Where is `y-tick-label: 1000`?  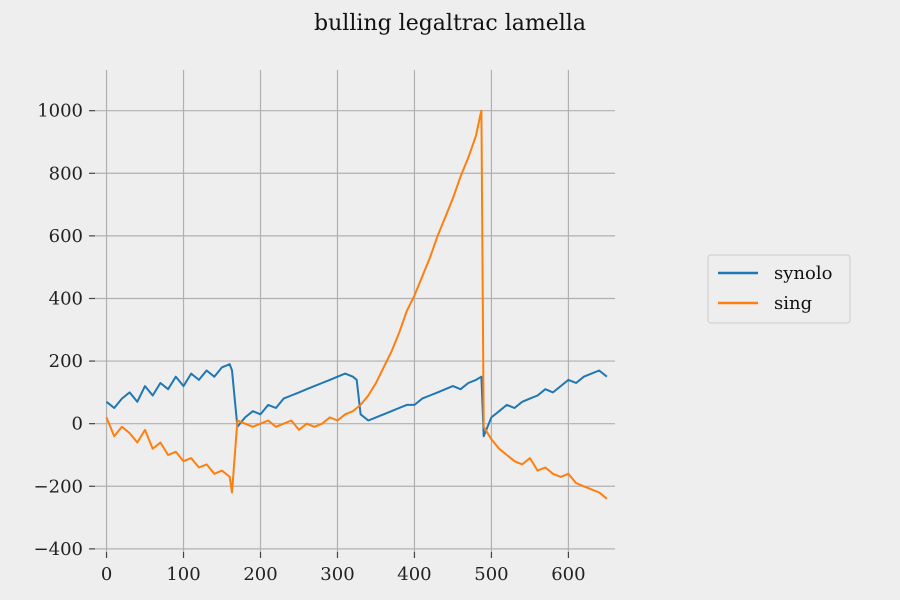
y-tick-label: 1000 is located at coordinates (60, 111).